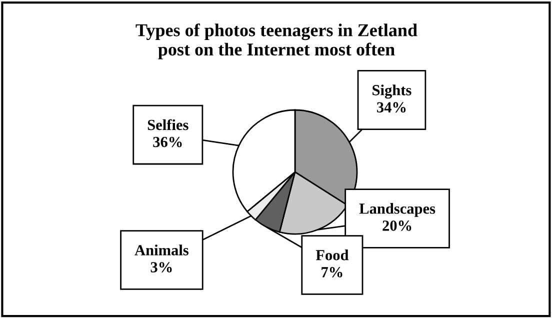  I want to click on slice-label: Food, so click(332, 255).